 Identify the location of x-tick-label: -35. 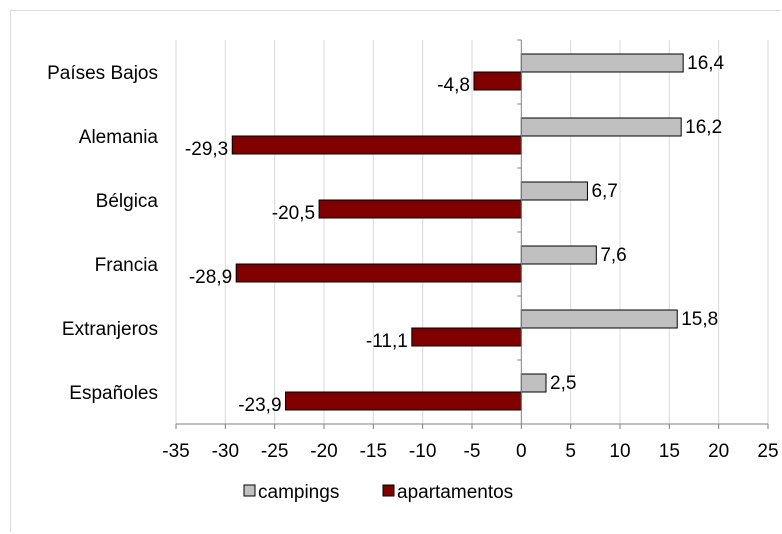
(175, 451).